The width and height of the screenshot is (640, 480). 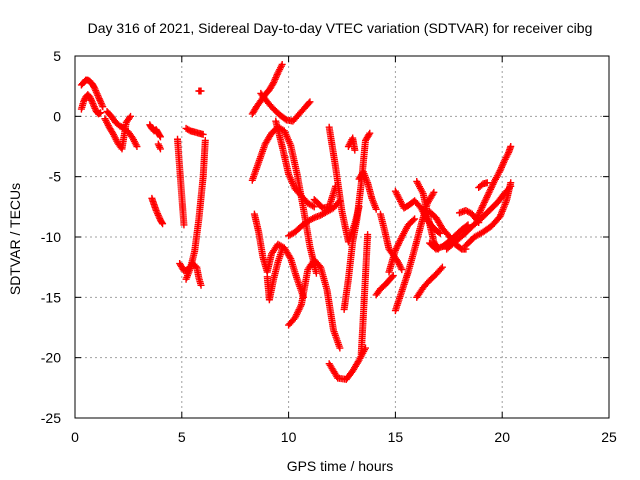 What do you see at coordinates (396, 437) in the screenshot?
I see `x-tick-label: 15` at bounding box center [396, 437].